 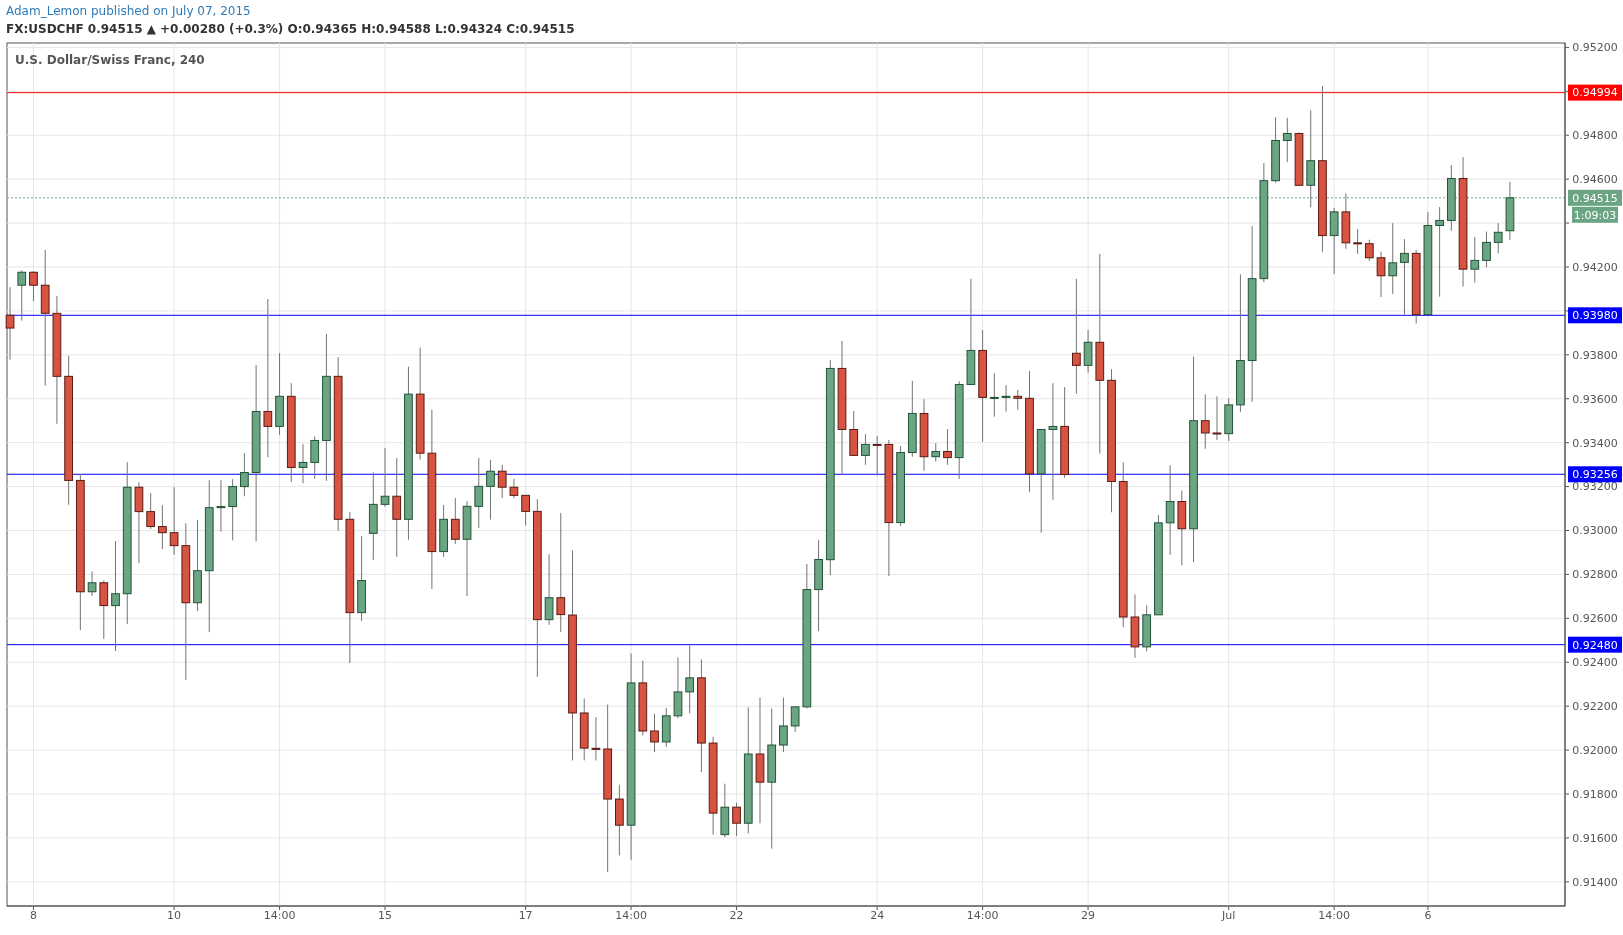 I want to click on chart-subtitle: FX:USDCHF 0.94515 ▲ +0.00280 (+0.3%) O:0.94365 H:0.94588 L:0.94324 C:0.94515, so click(x=290, y=29).